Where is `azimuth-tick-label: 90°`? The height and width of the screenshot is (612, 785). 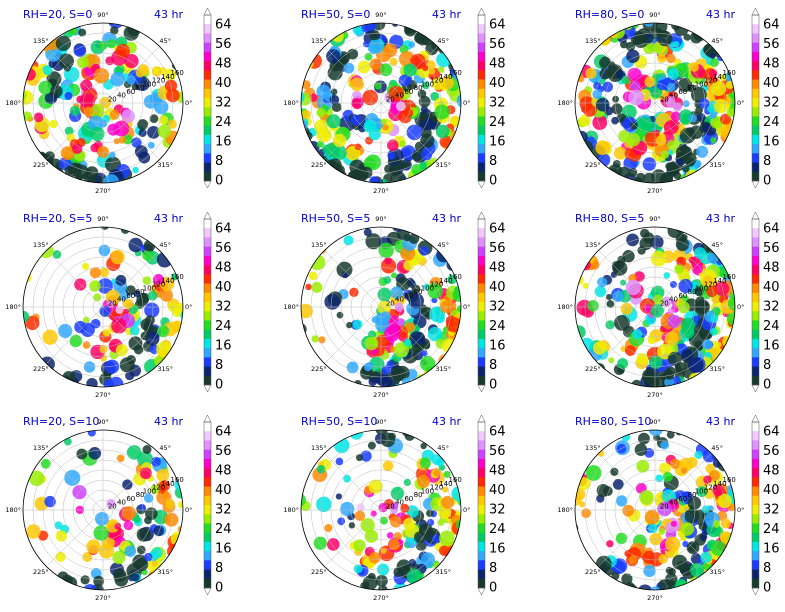 azimuth-tick-label: 90° is located at coordinates (103, 219).